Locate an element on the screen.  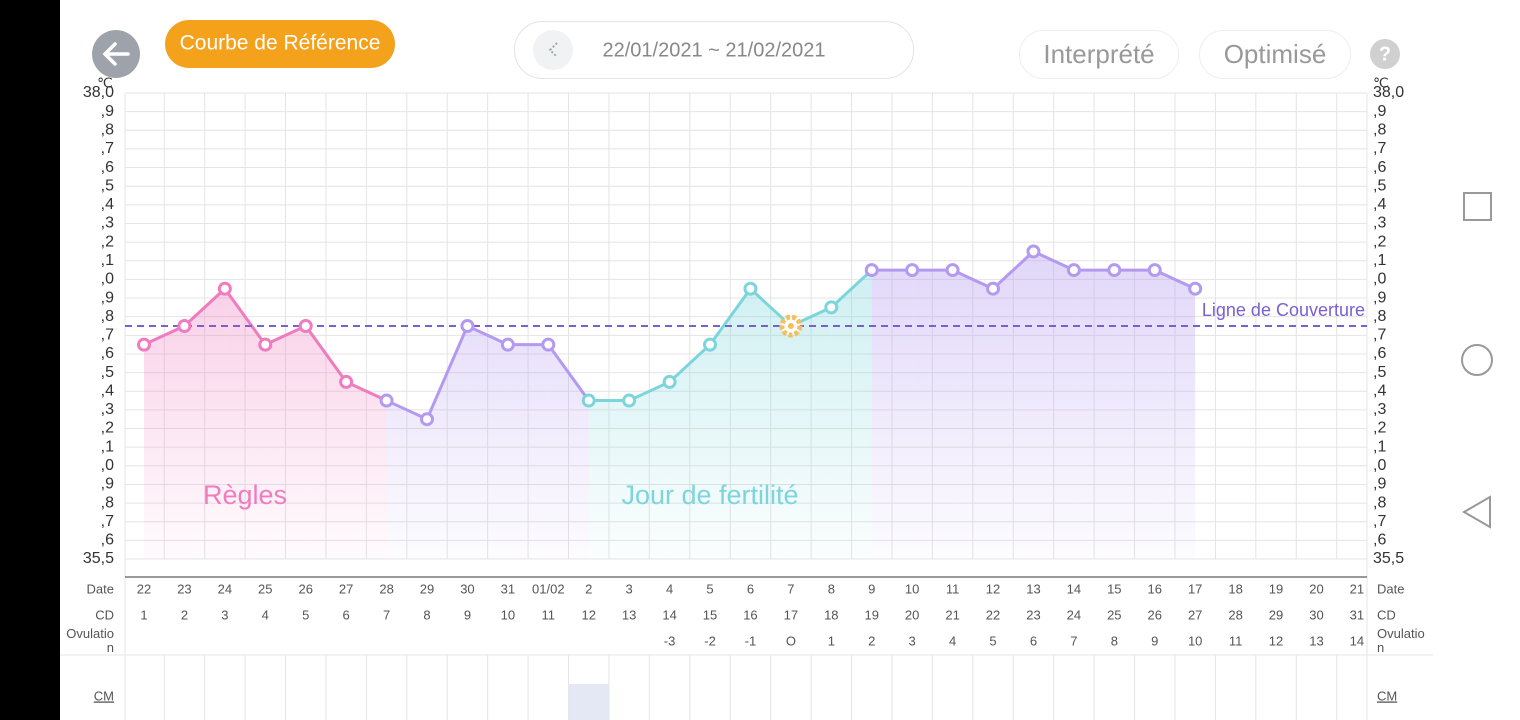
ovulation-label: 9 is located at coordinates (1154, 640).